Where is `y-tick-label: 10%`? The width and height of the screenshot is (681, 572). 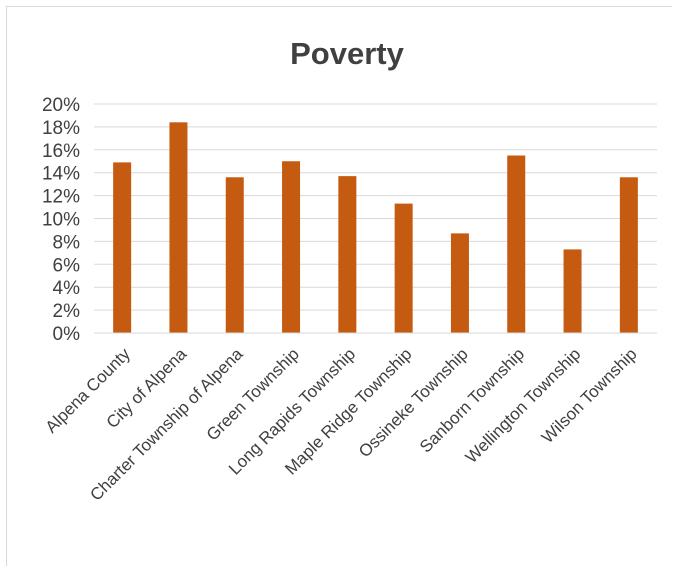
y-tick-label: 10% is located at coordinates (61, 220).